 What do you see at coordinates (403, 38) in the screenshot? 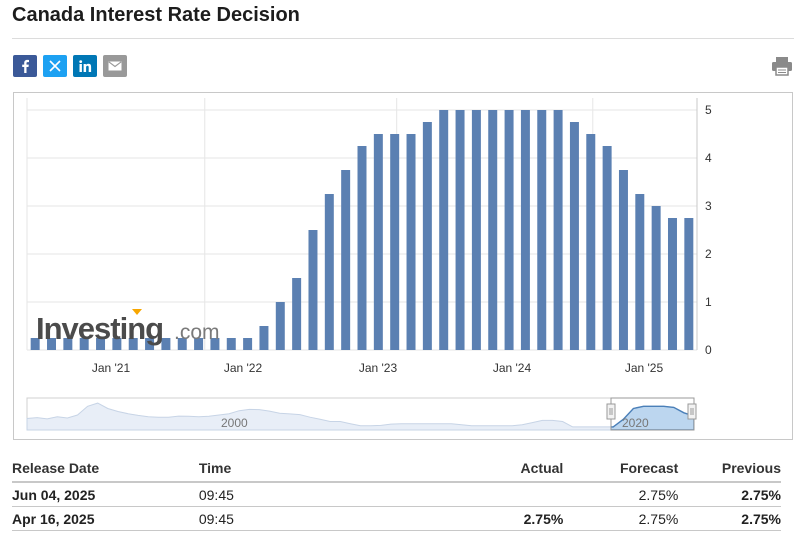
I see `title-divider` at bounding box center [403, 38].